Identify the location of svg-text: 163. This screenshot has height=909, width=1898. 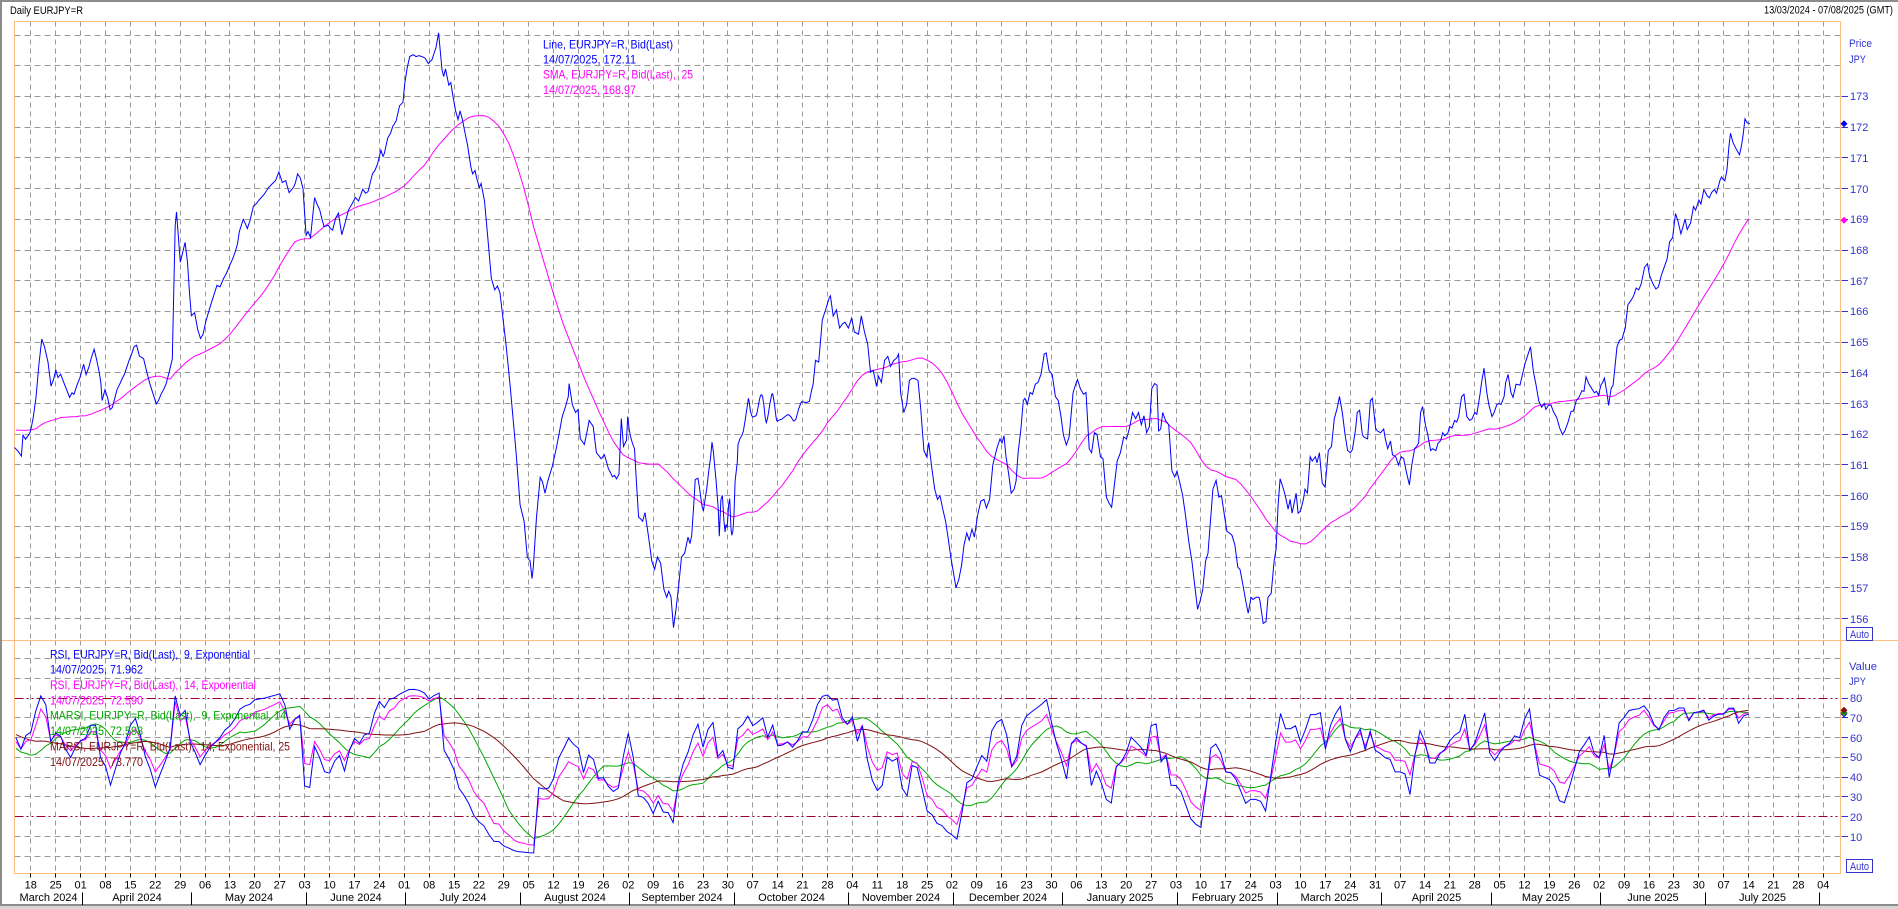
(1859, 405).